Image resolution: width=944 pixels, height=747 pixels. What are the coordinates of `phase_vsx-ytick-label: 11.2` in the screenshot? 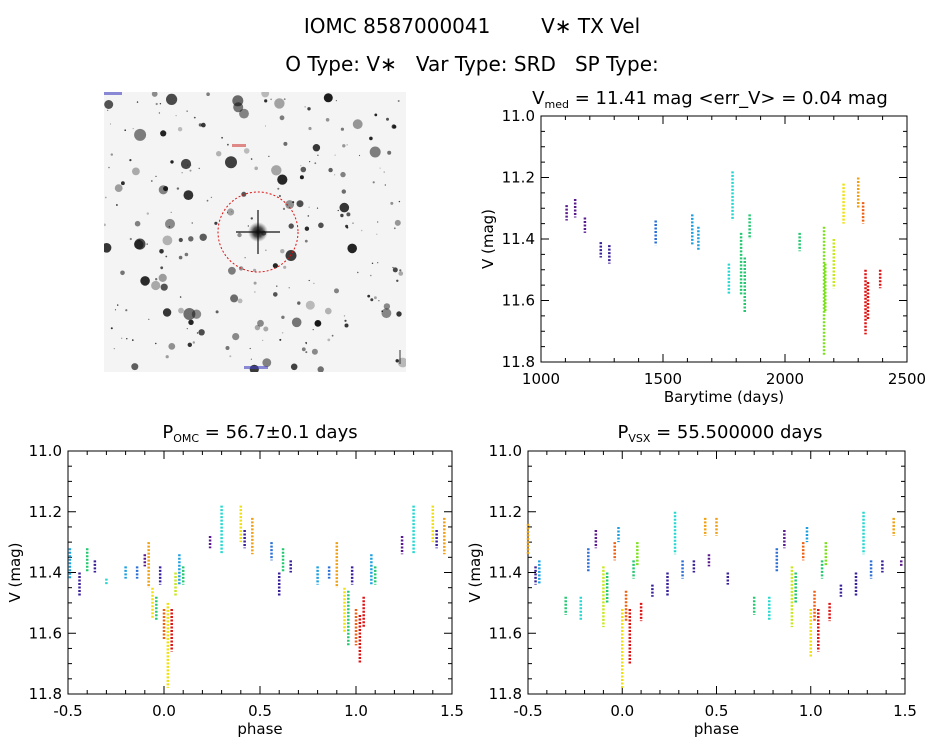 It's located at (505, 512).